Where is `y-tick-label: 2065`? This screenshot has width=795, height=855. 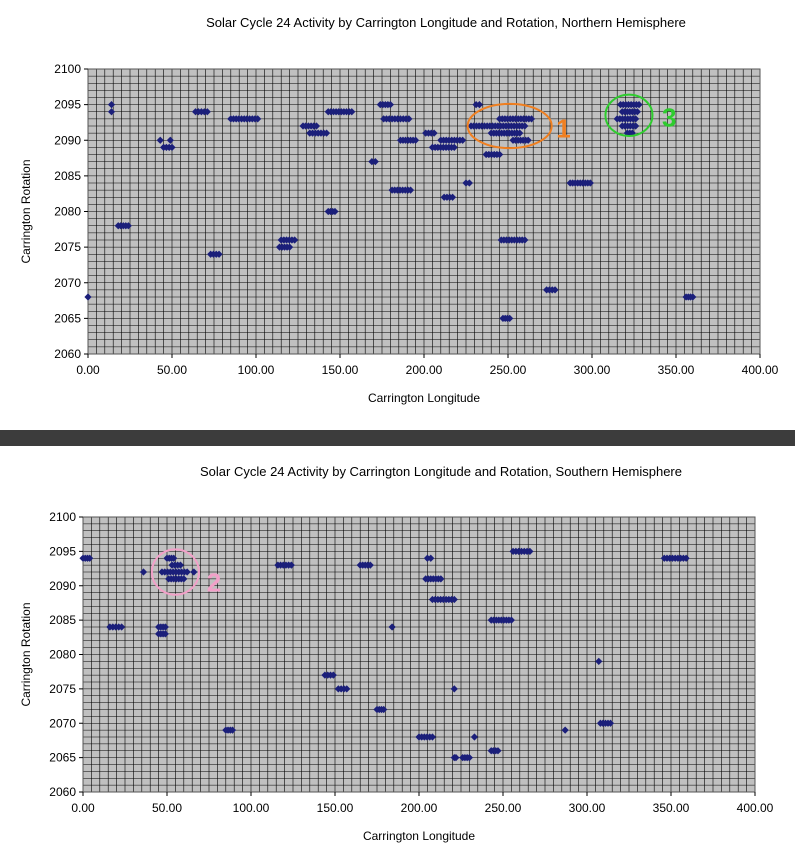 y-tick-label: 2065 is located at coordinates (62, 758).